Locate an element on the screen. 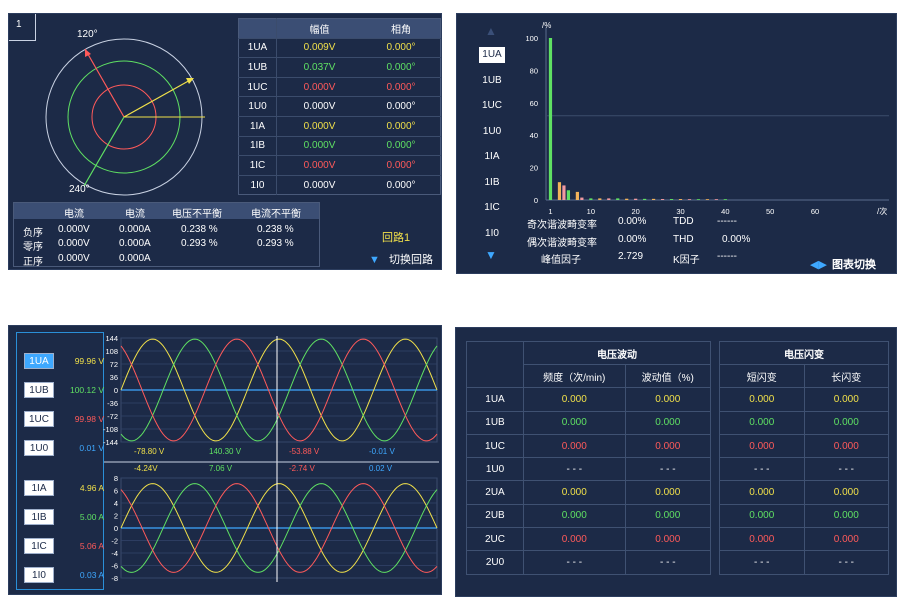 The height and width of the screenshot is (601, 899). table-row: 2UA 0.000 0.000 is located at coordinates (589, 492).